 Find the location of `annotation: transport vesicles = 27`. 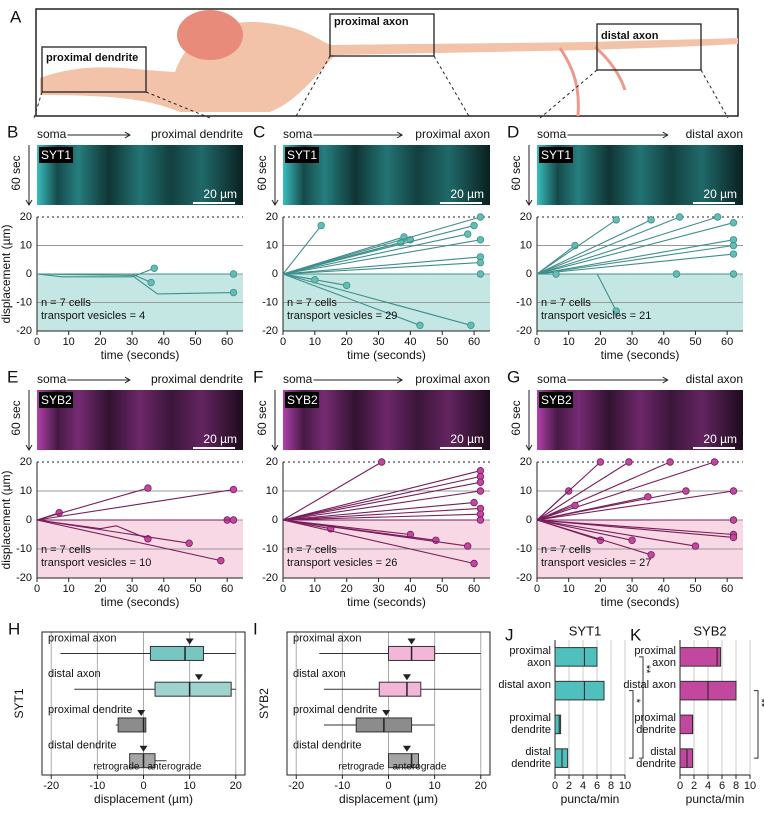

annotation: transport vesicles = 27 is located at coordinates (596, 563).